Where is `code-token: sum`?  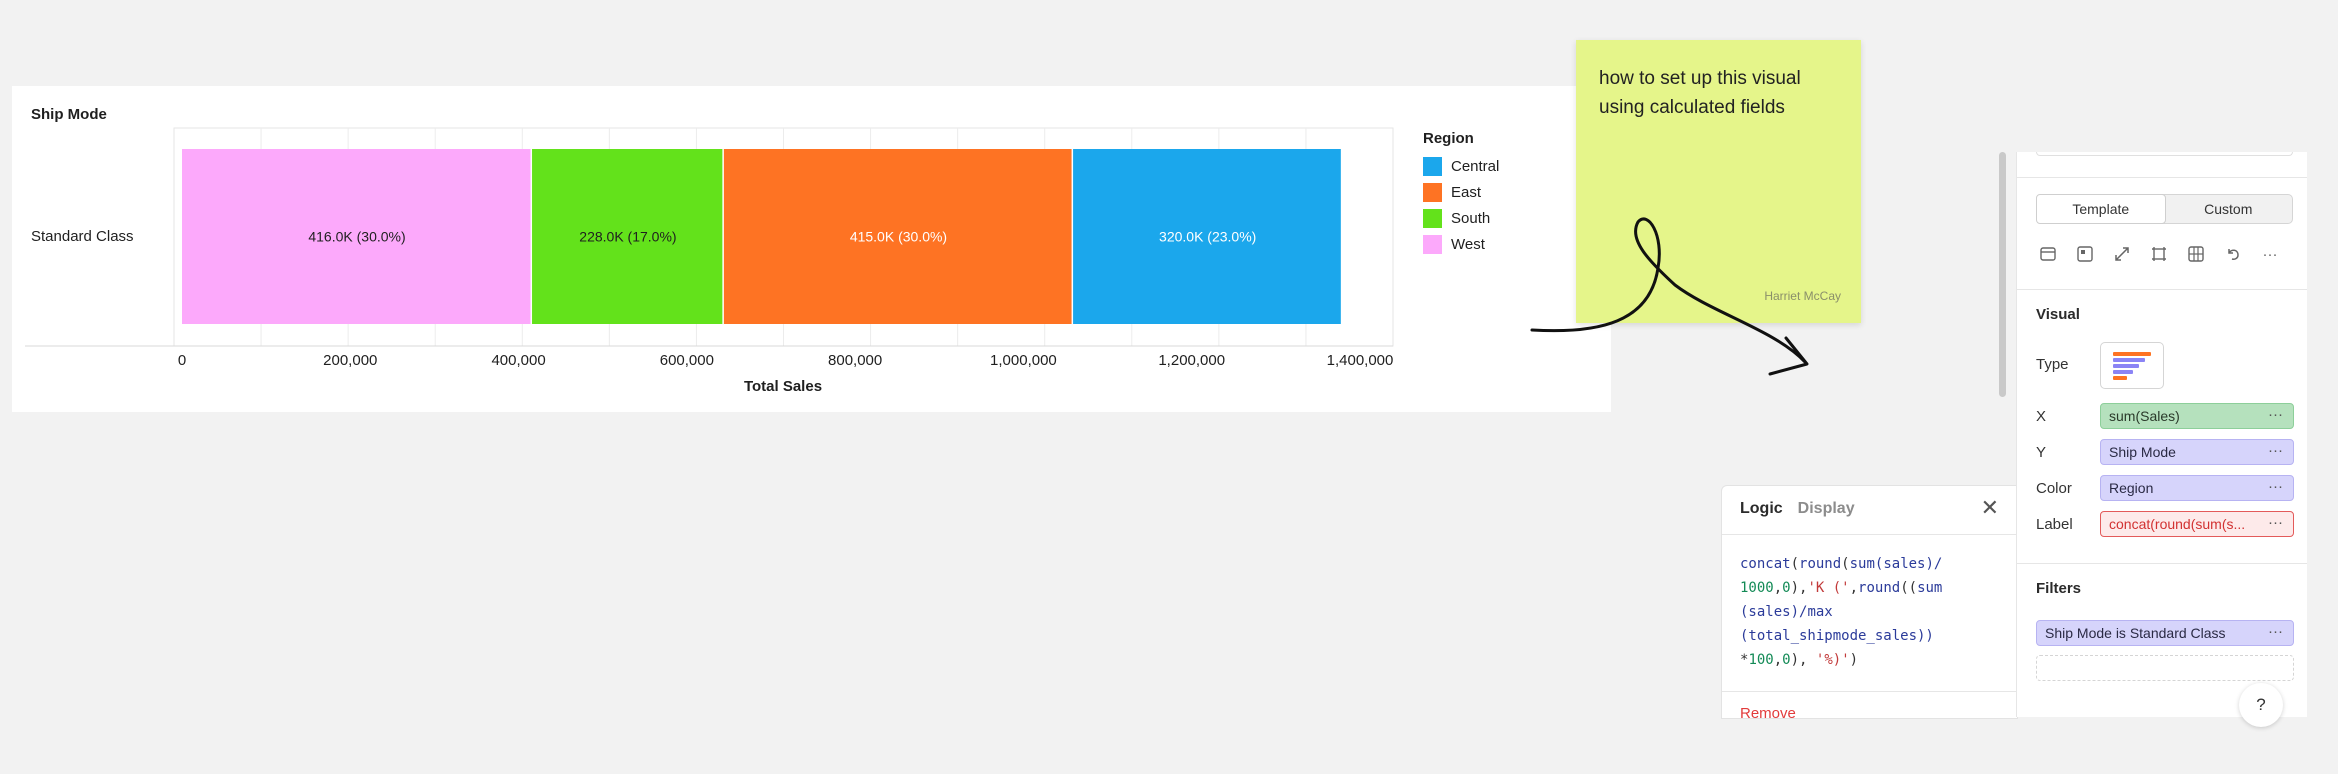
code-token: sum is located at coordinates (1862, 564).